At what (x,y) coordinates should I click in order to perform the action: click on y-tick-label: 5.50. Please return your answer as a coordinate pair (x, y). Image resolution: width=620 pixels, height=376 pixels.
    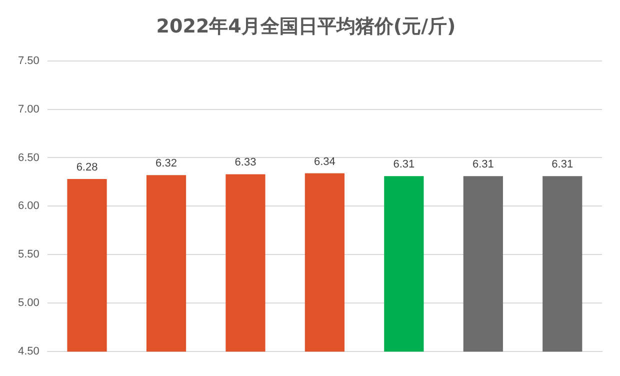
    Looking at the image, I should click on (29, 254).